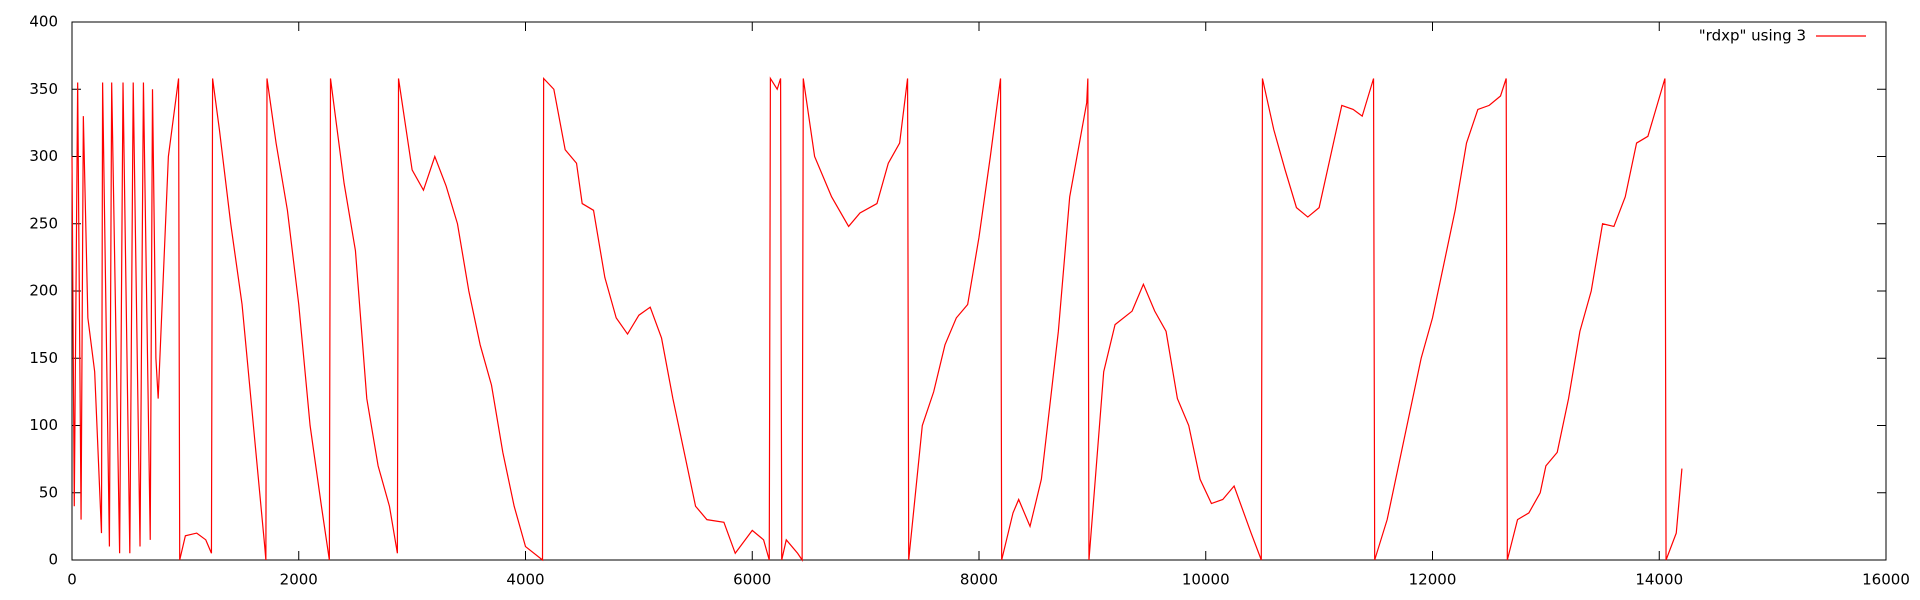  What do you see at coordinates (1206, 580) in the screenshot?
I see `x-tick-label: 10000` at bounding box center [1206, 580].